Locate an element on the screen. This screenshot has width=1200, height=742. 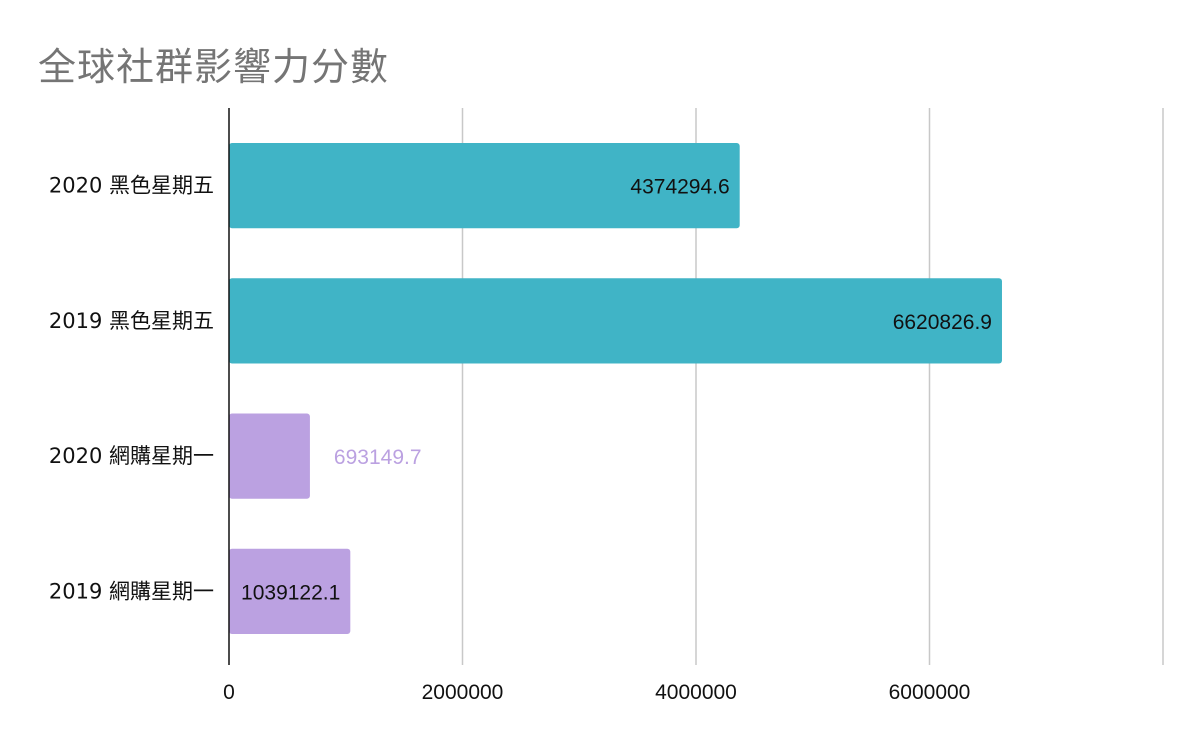
x-tick-label-2: 4000000 is located at coordinates (696, 692).